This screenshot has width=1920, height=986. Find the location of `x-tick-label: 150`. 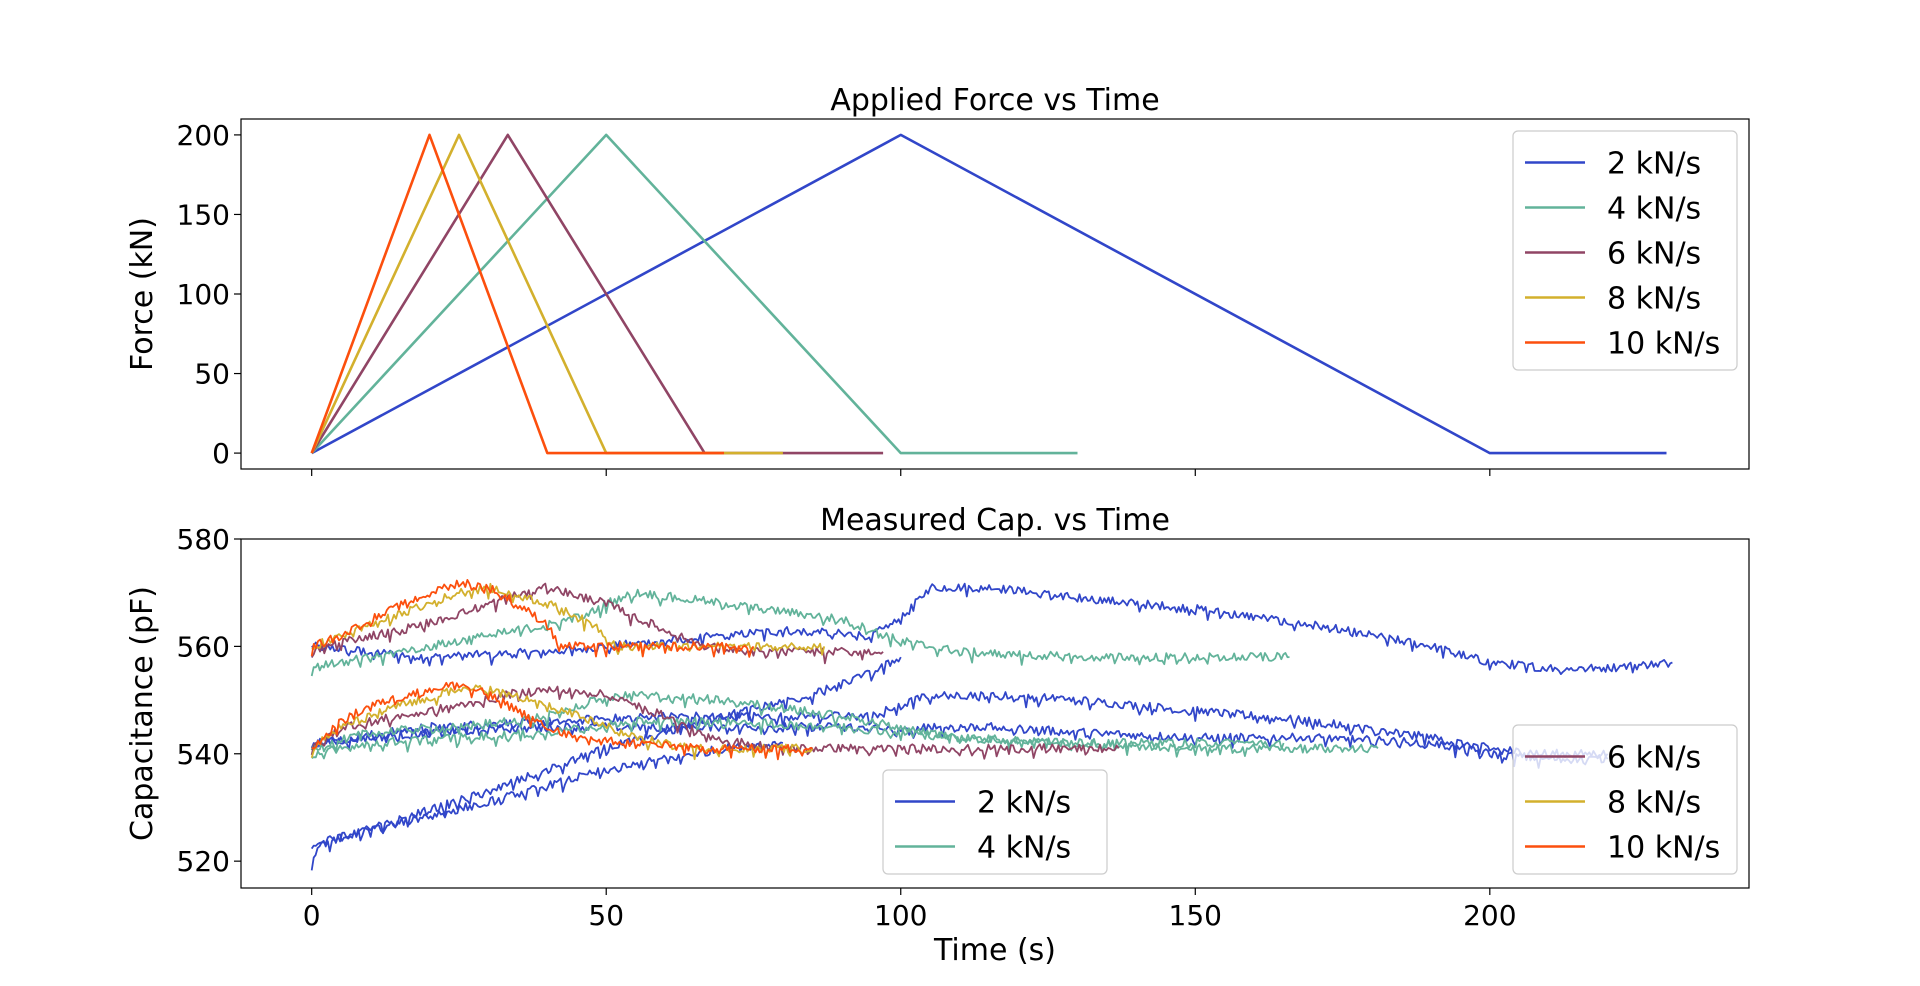

x-tick-label: 150 is located at coordinates (1195, 915).